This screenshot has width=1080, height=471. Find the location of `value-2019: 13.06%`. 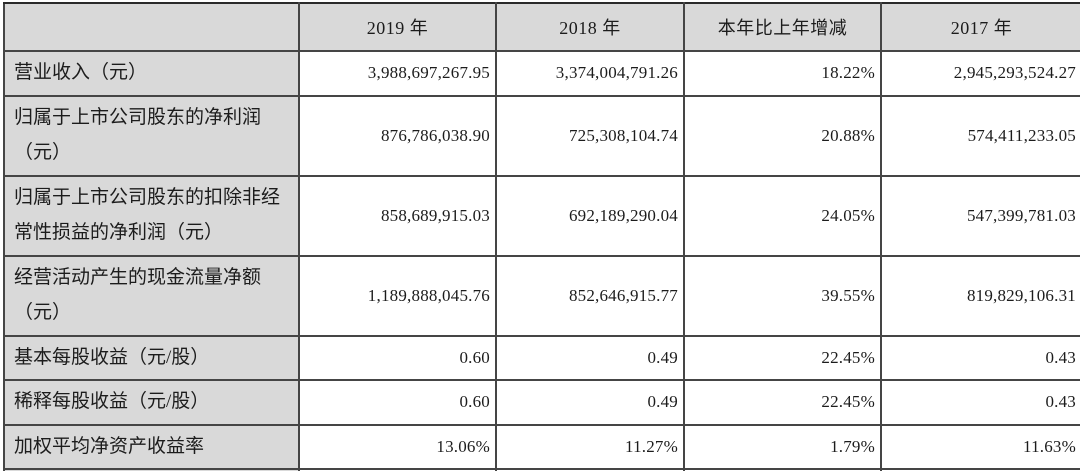

value-2019: 13.06% is located at coordinates (397, 447).